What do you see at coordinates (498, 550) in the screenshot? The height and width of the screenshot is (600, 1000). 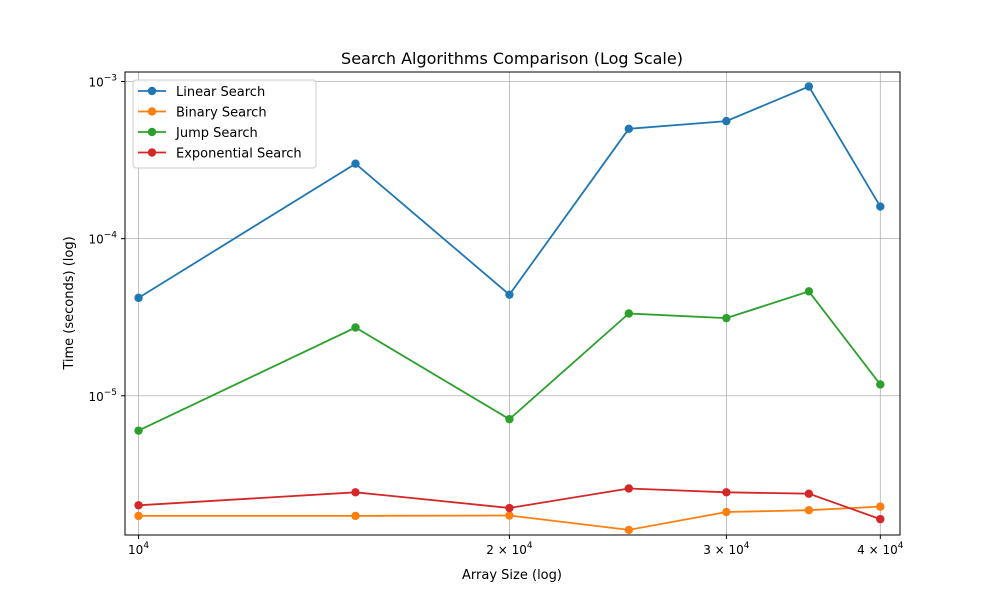 I see `x-tick-mantissa: 2 ×` at bounding box center [498, 550].